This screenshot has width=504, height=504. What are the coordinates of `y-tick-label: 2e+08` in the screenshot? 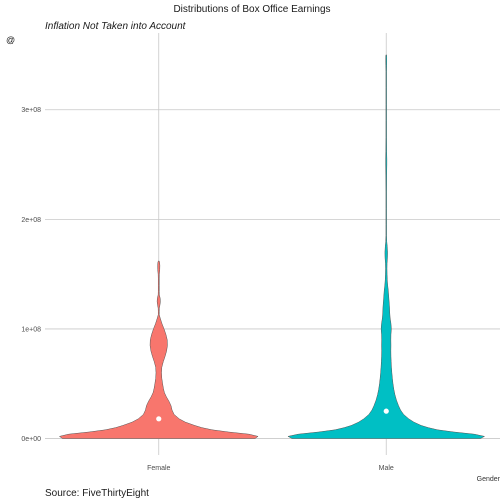 It's located at (31, 220).